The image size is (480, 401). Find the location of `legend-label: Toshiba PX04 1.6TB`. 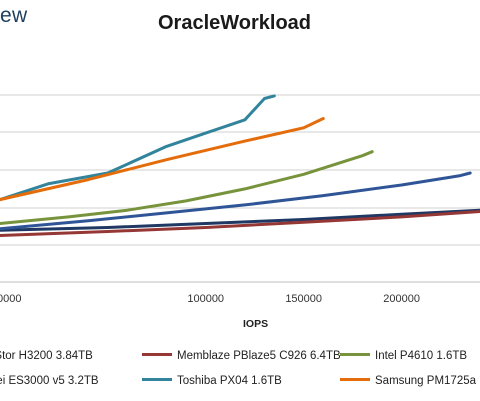

legend-label: Toshiba PX04 1.6TB is located at coordinates (229, 381).